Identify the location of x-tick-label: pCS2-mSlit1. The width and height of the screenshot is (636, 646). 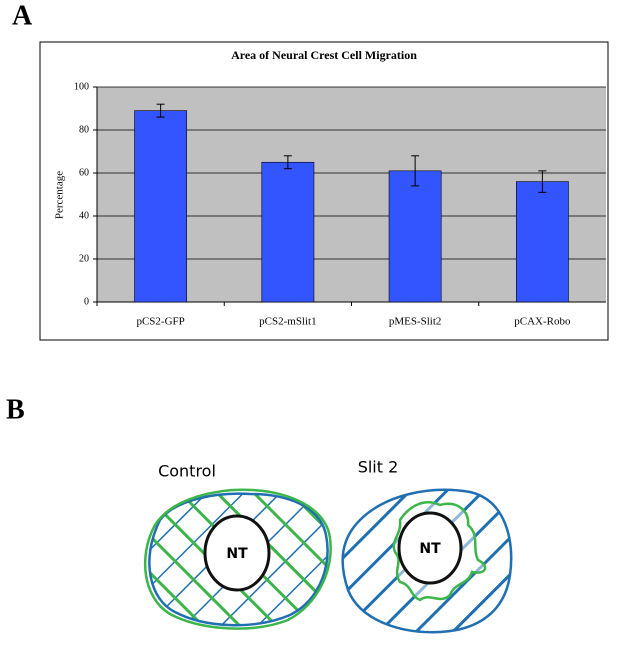
(287, 322).